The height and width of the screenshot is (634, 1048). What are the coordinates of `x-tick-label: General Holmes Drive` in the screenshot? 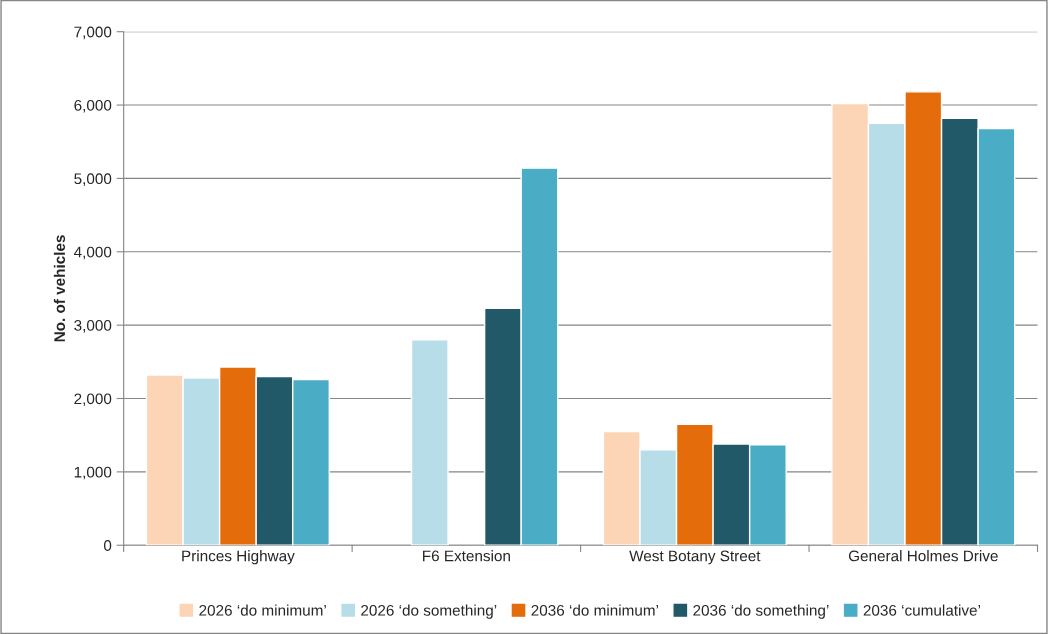 It's located at (923, 556).